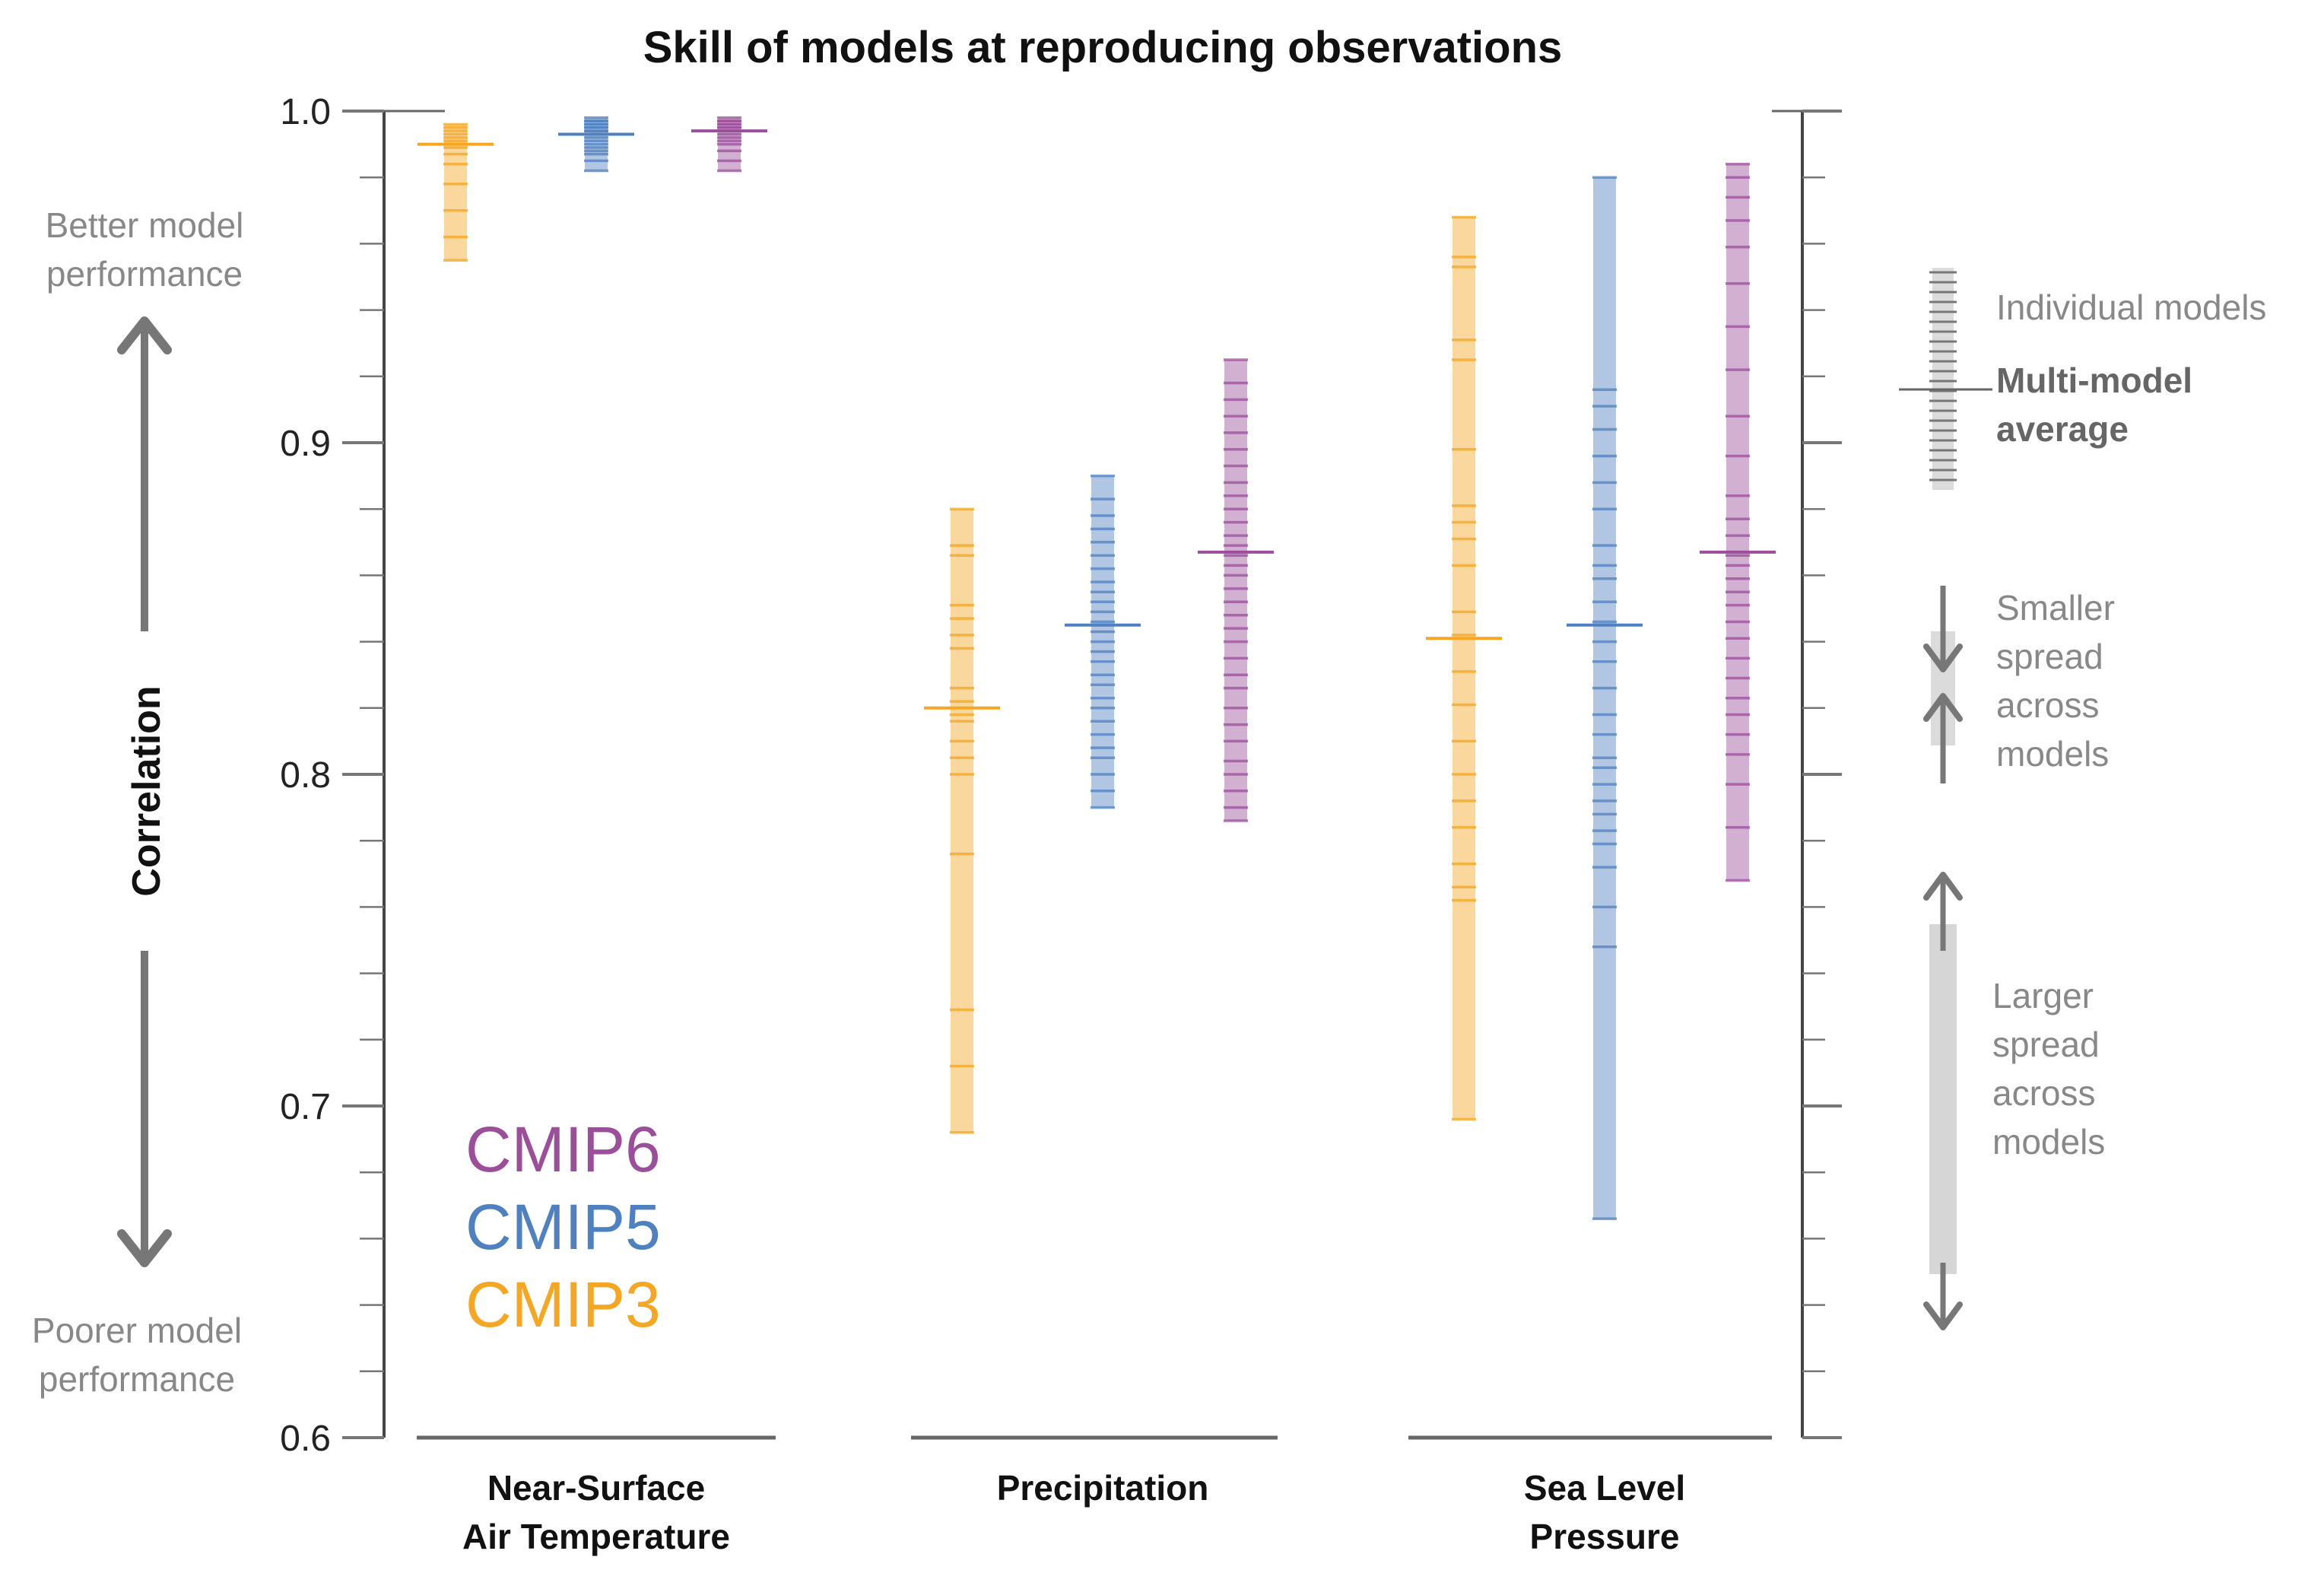 This screenshot has height=1589, width=2324. What do you see at coordinates (2049, 656) in the screenshot?
I see `key-smaller-spread-label: spread` at bounding box center [2049, 656].